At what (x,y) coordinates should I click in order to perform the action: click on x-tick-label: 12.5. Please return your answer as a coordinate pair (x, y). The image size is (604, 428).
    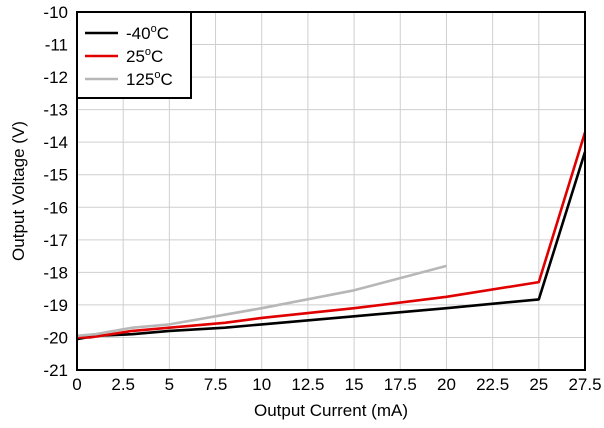
    Looking at the image, I should click on (307, 384).